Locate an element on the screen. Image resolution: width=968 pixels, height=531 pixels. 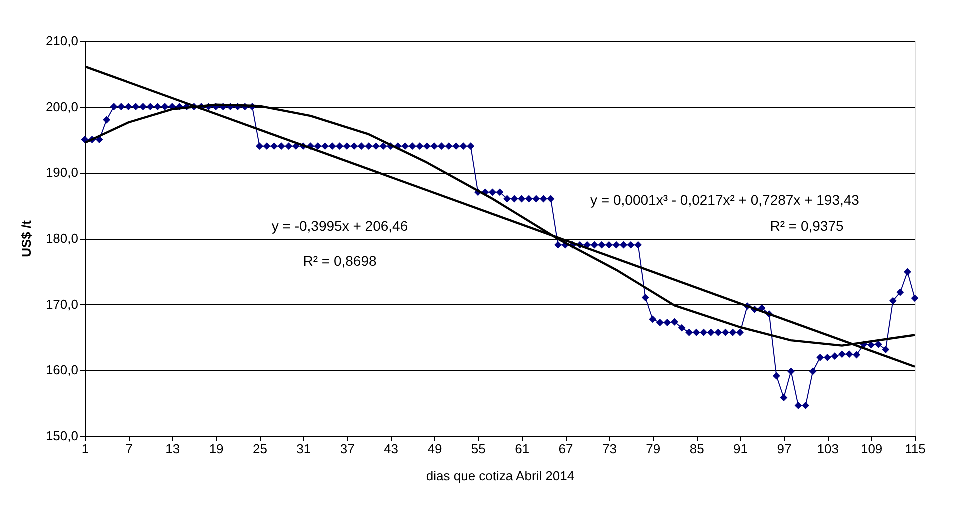
x-tick-label: 61 is located at coordinates (522, 449).